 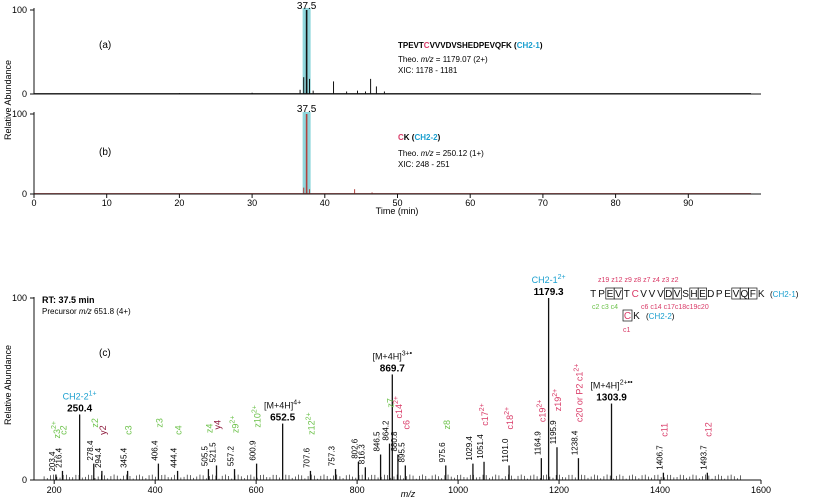 I want to click on x-tick-label: 1400, so click(x=660, y=490).